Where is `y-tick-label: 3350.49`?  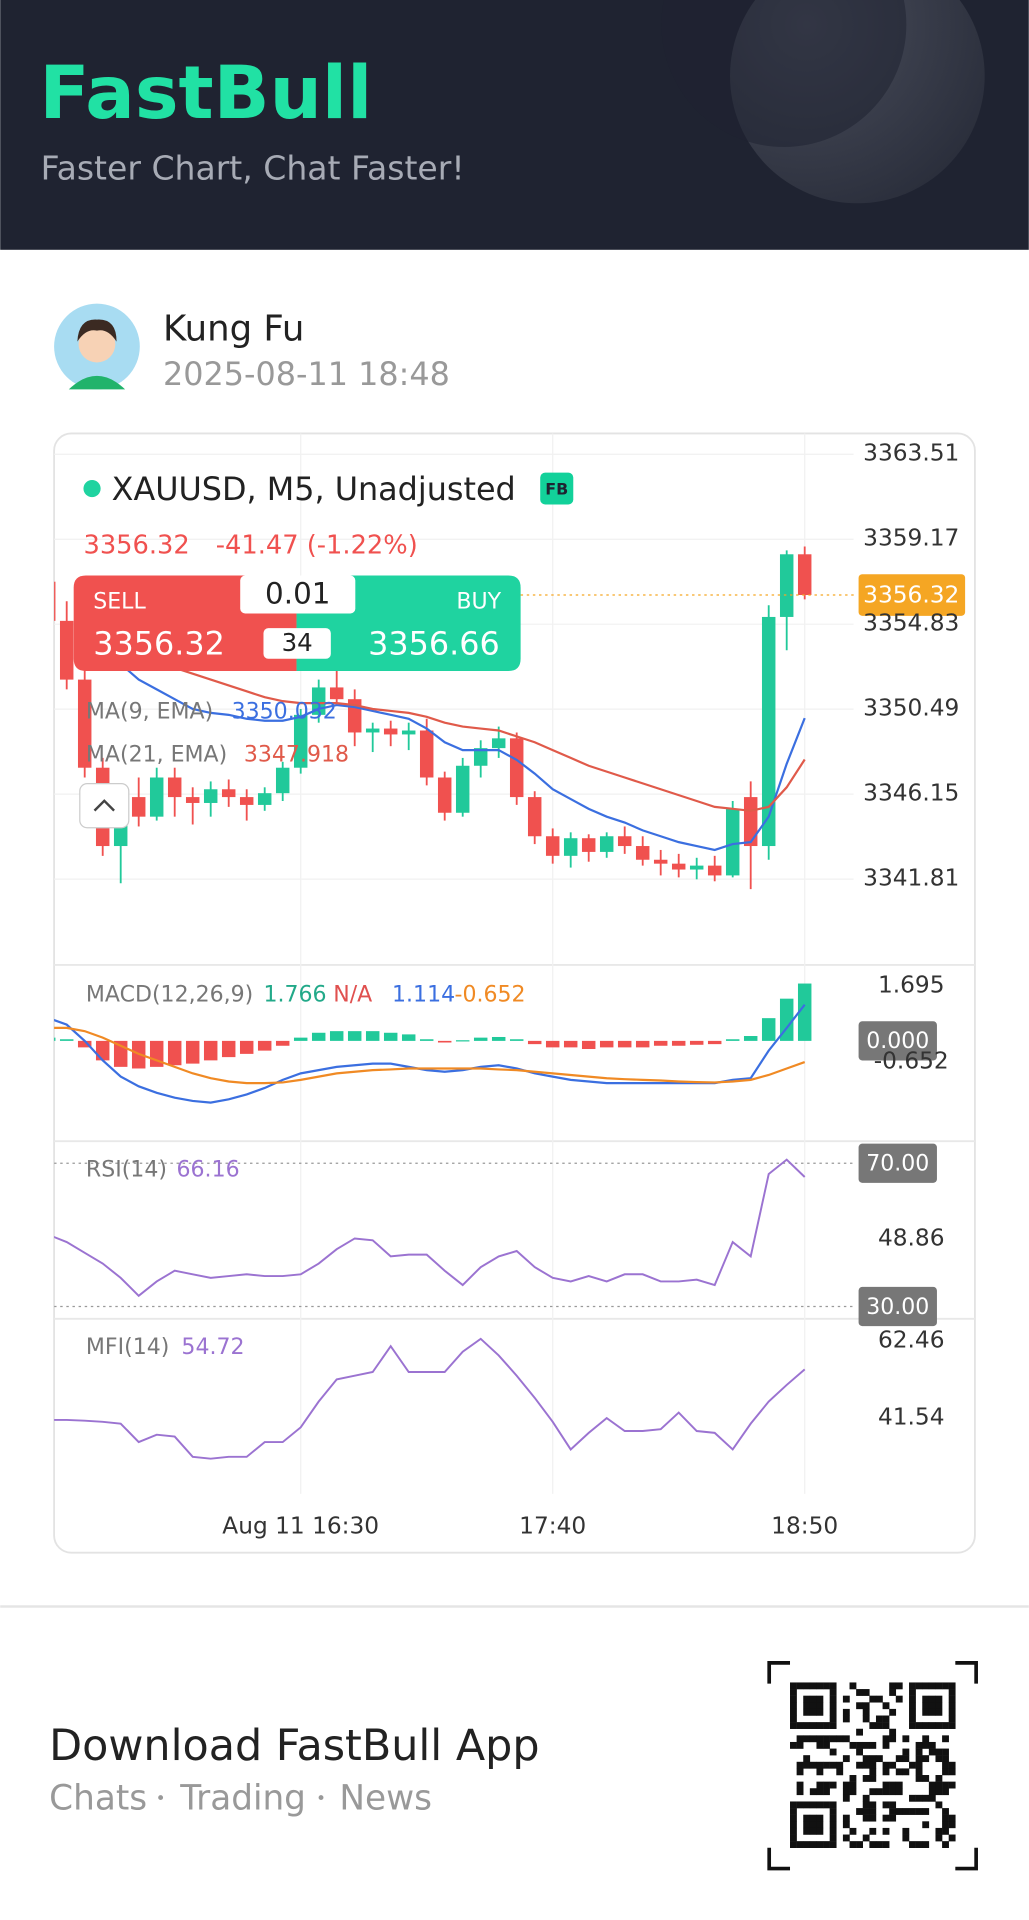
y-tick-label: 3350.49 is located at coordinates (911, 708).